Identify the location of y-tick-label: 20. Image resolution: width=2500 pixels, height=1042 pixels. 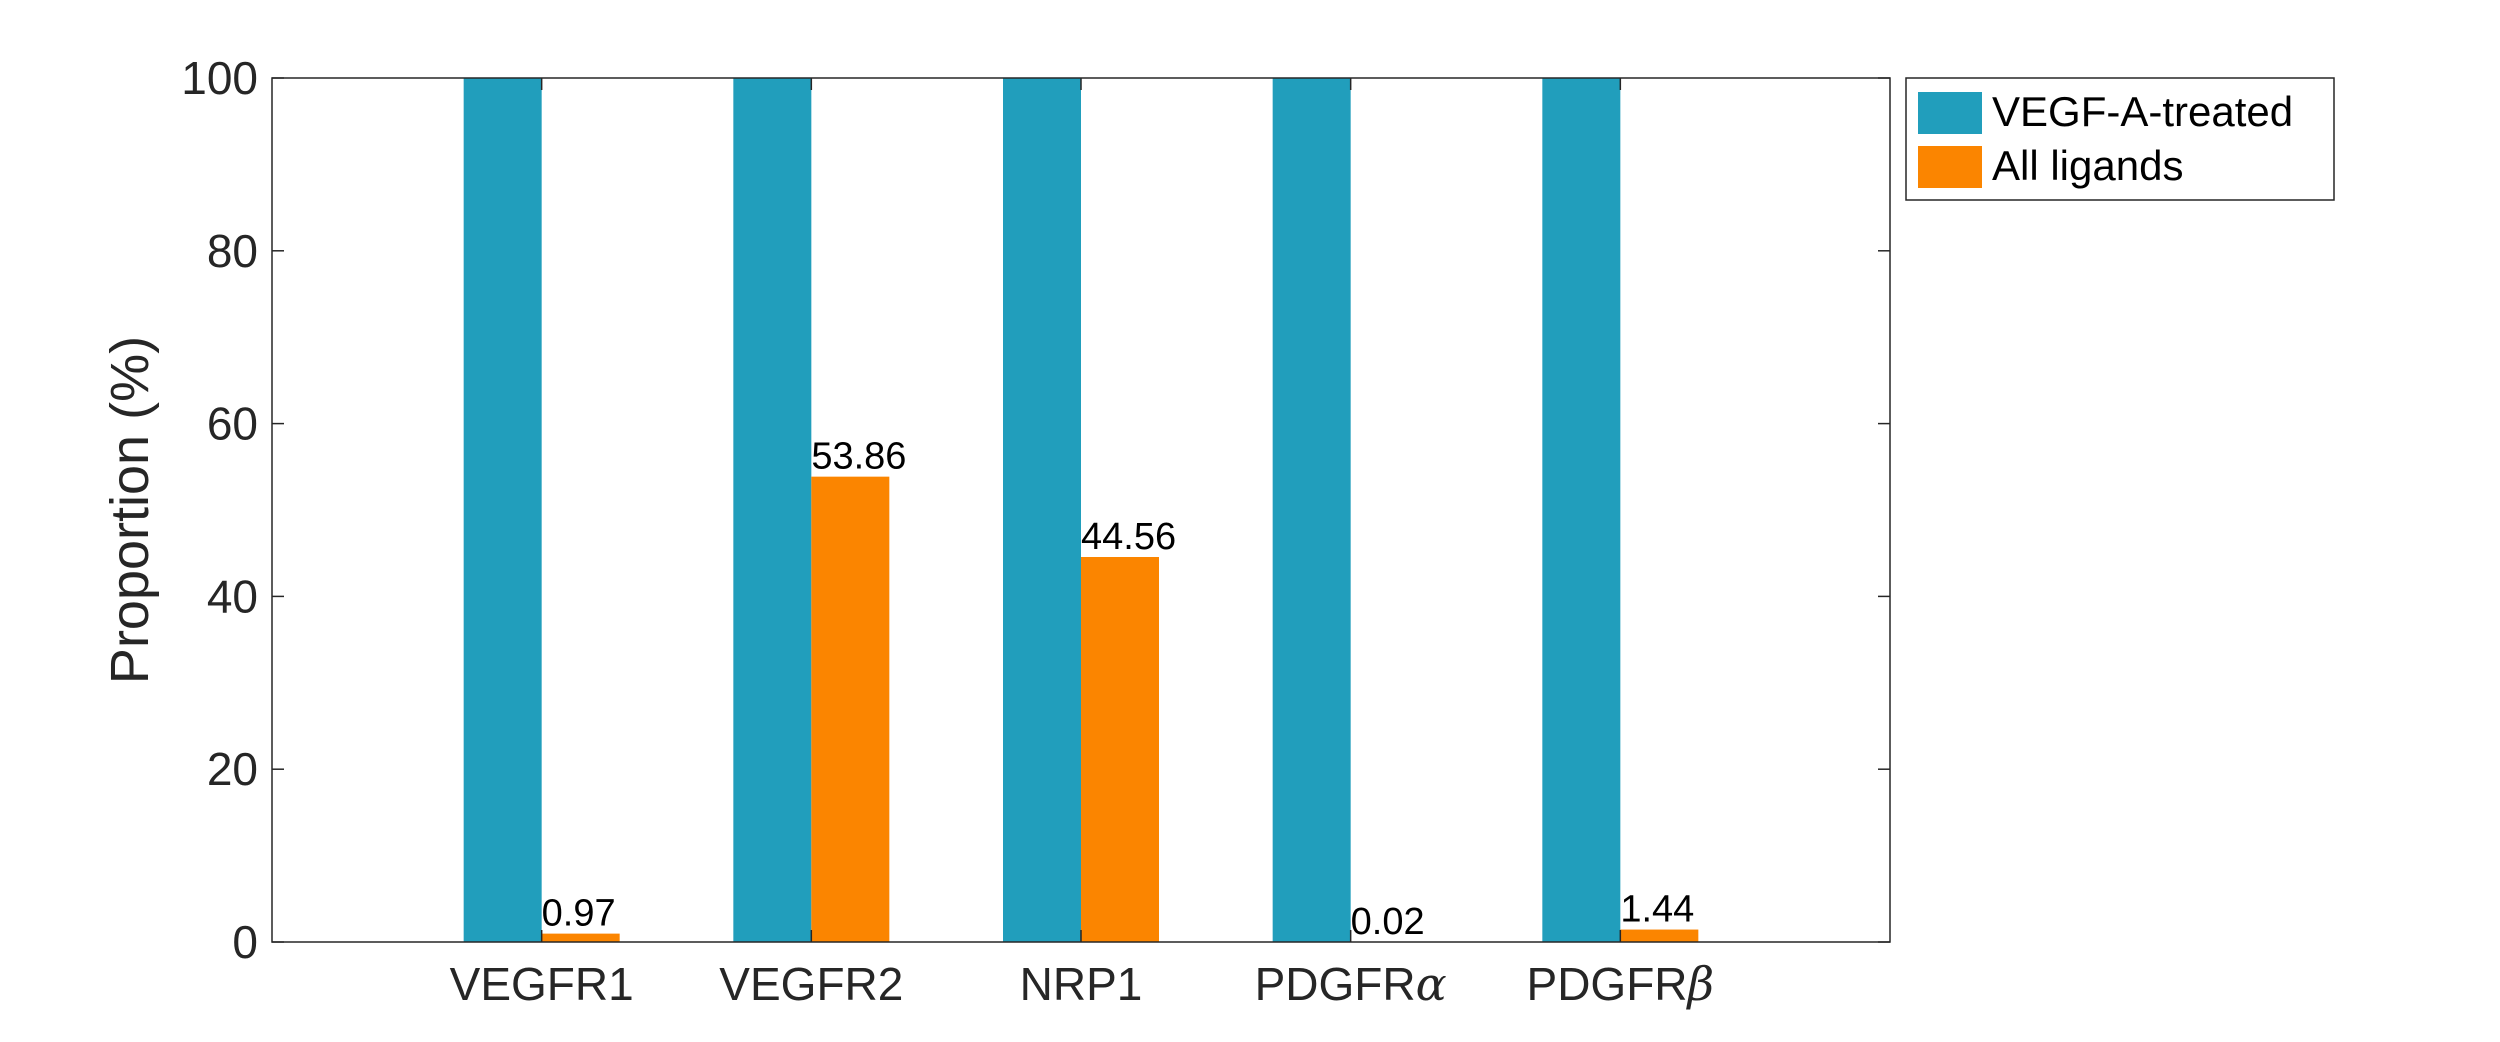
(232, 769).